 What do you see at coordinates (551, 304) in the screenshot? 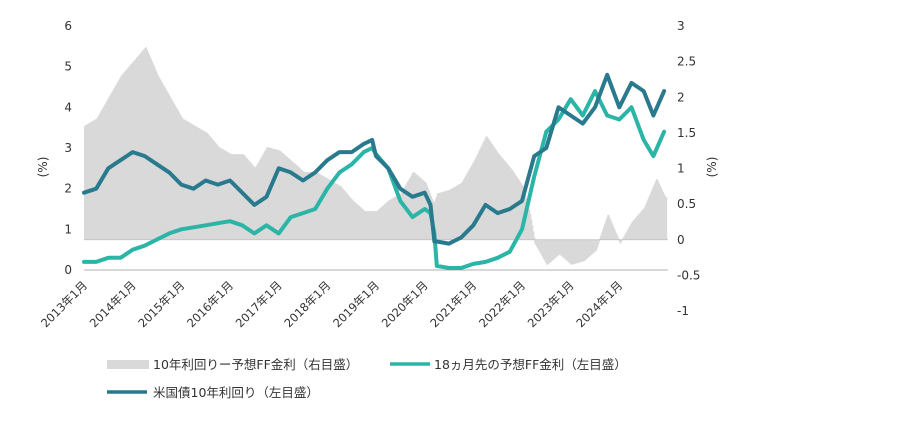
I see `x-axis-tick-label: 2023年1月` at bounding box center [551, 304].